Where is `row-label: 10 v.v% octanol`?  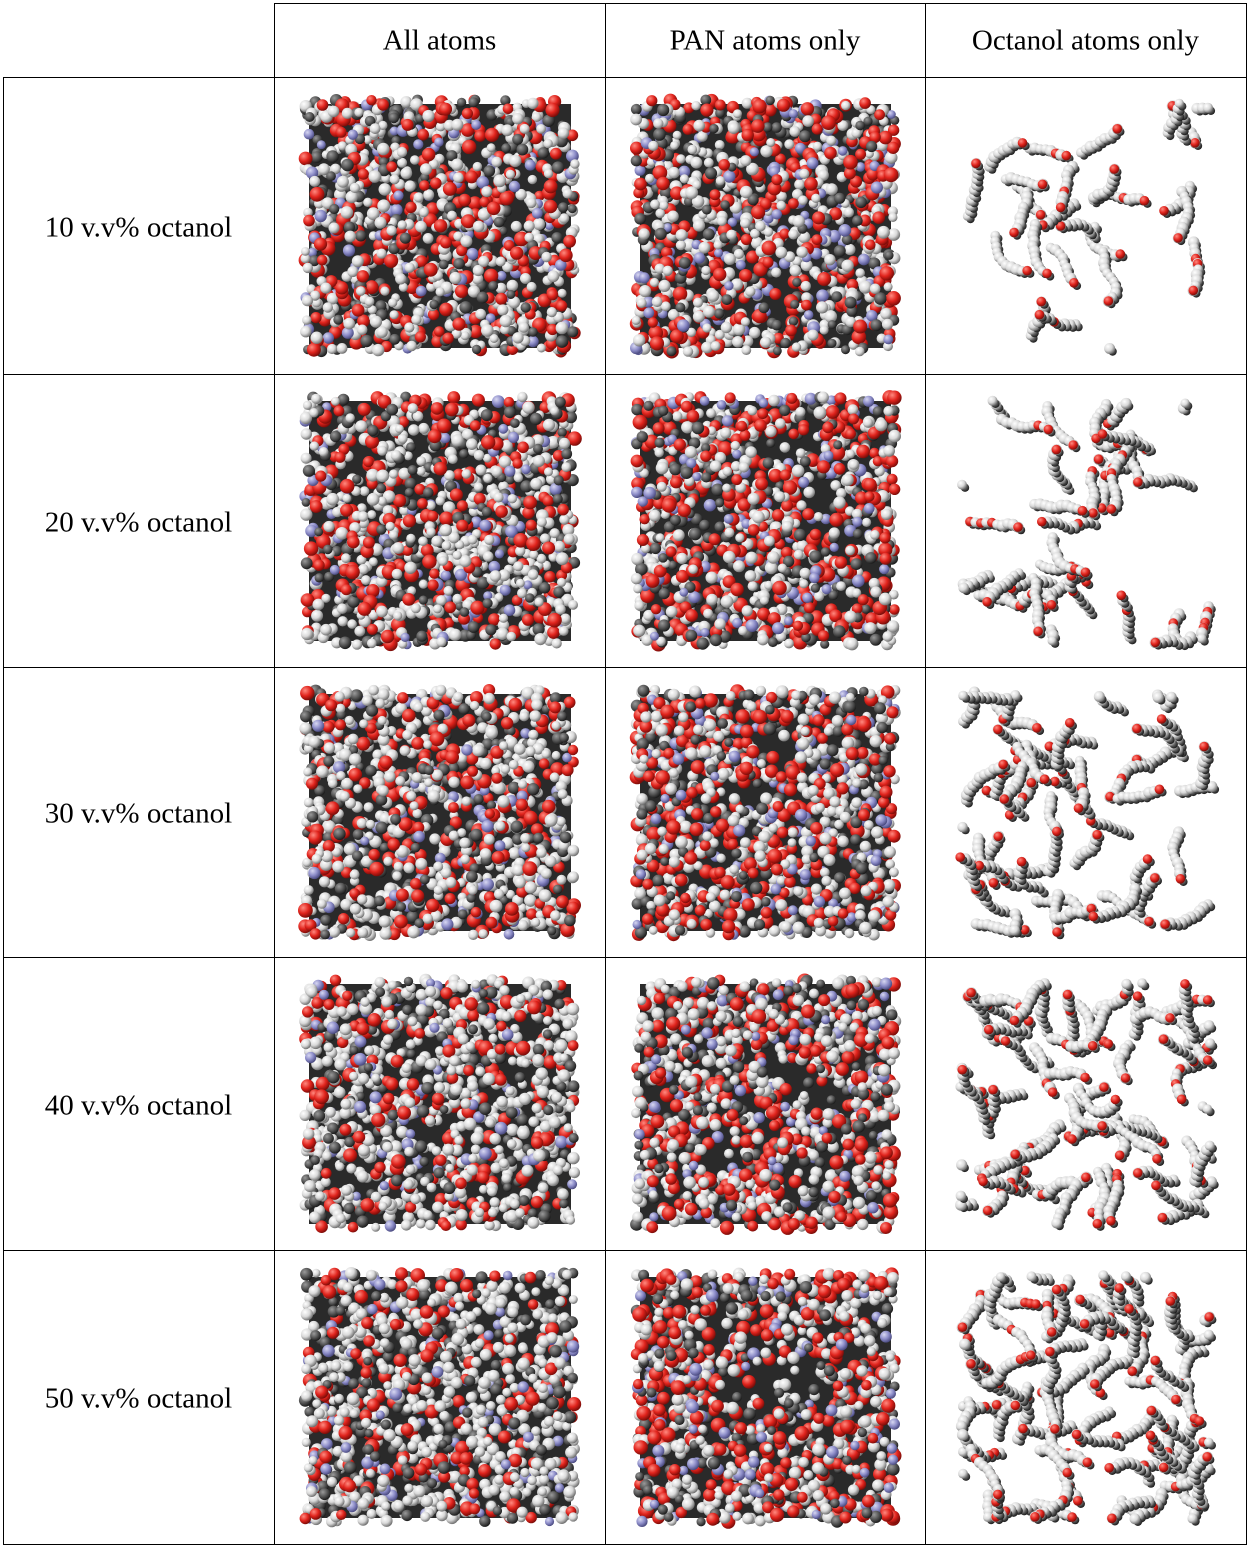 row-label: 10 v.v% octanol is located at coordinates (138, 227).